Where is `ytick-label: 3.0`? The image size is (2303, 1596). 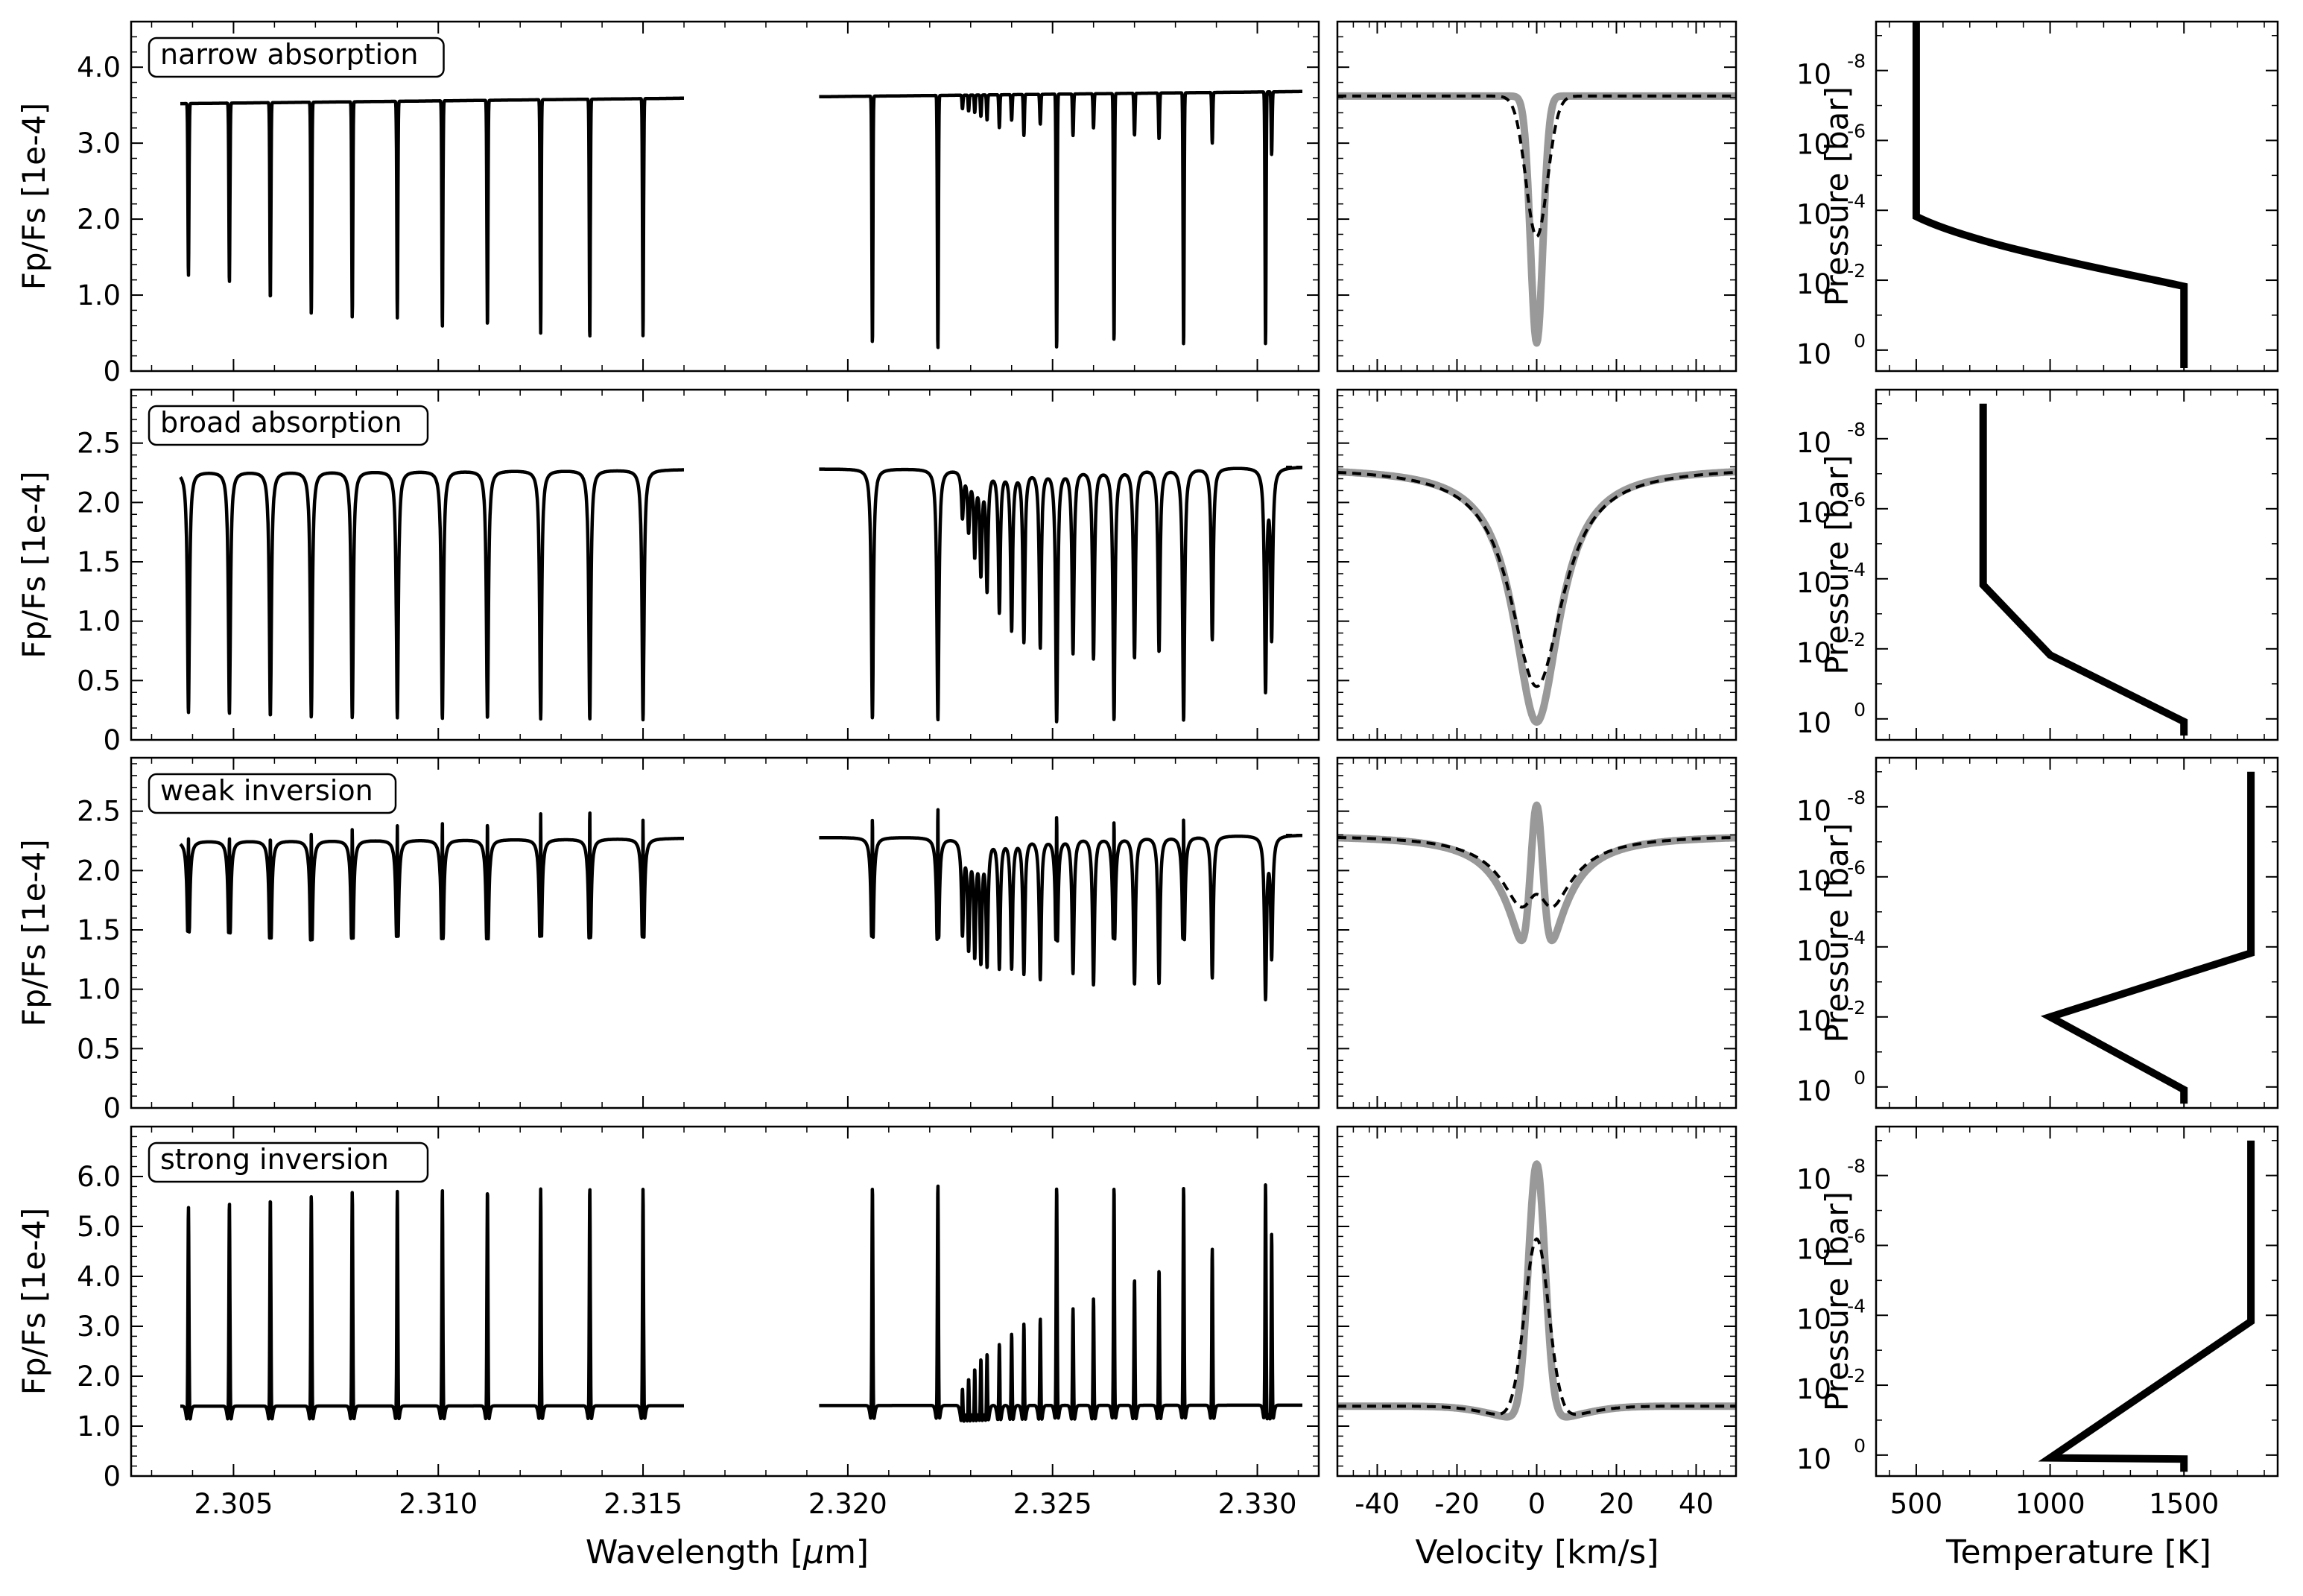 ytick-label: 3.0 is located at coordinates (99, 1327).